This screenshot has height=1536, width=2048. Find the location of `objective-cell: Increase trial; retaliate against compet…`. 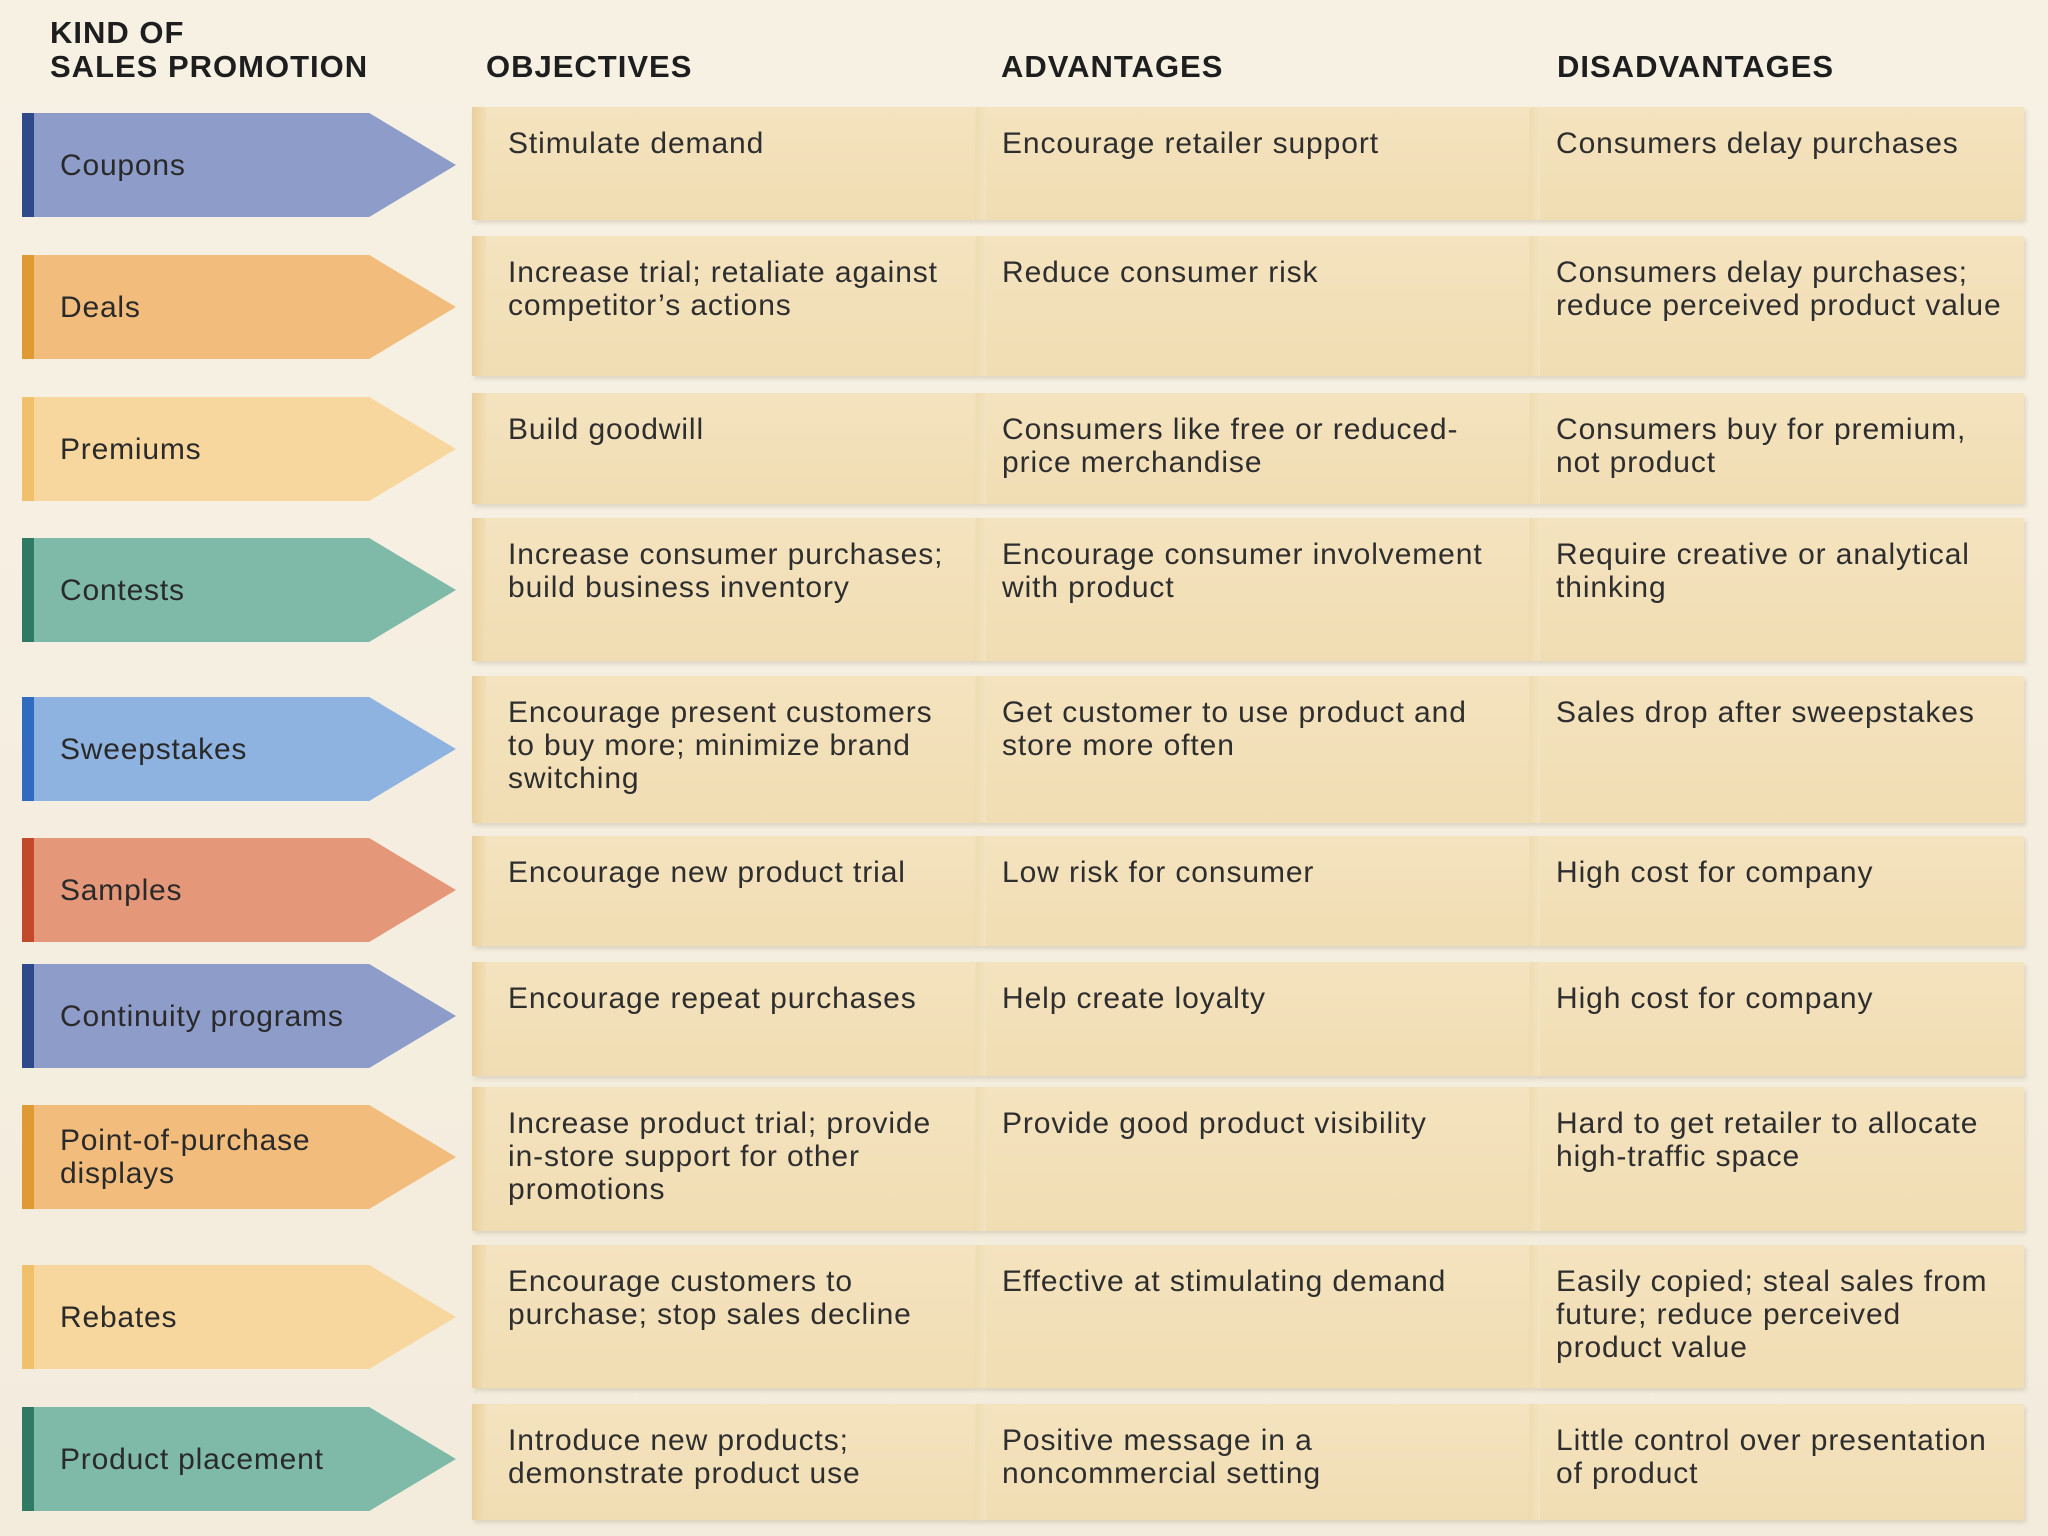

objective-cell: Increase trial; retaliate against compet… is located at coordinates (724, 306).